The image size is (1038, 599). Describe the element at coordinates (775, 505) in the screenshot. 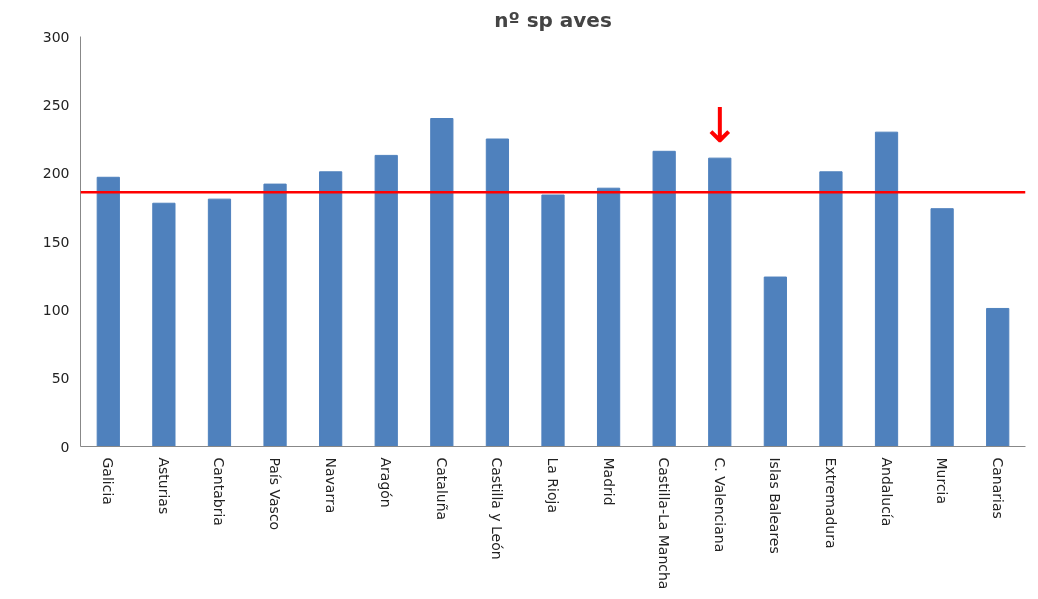

I see `x-tick-label: Islas Baleares` at that location.